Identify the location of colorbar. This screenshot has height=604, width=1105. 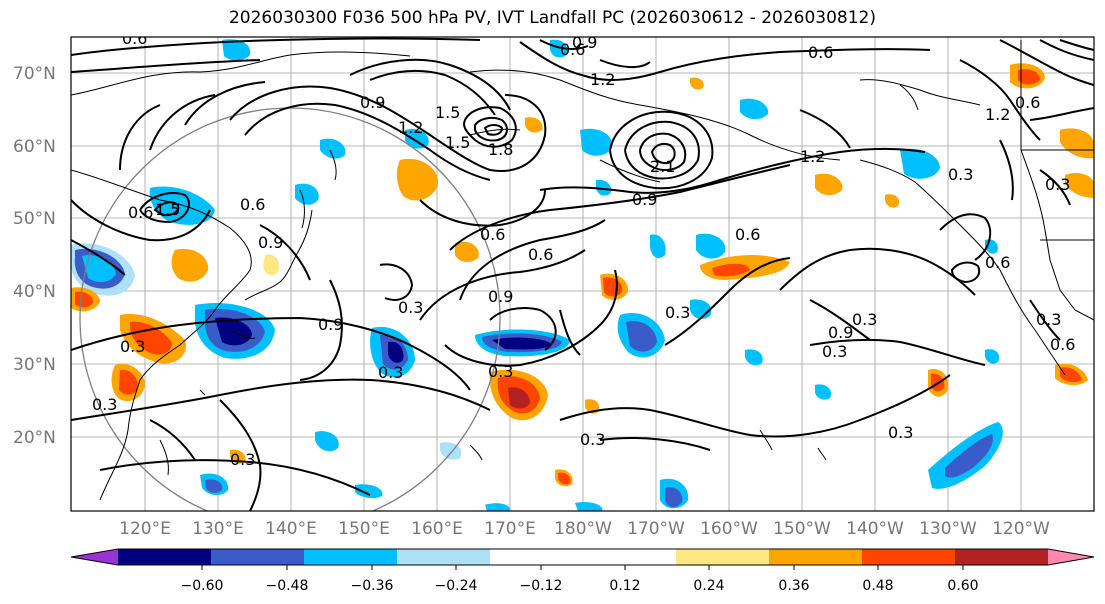
(582, 559).